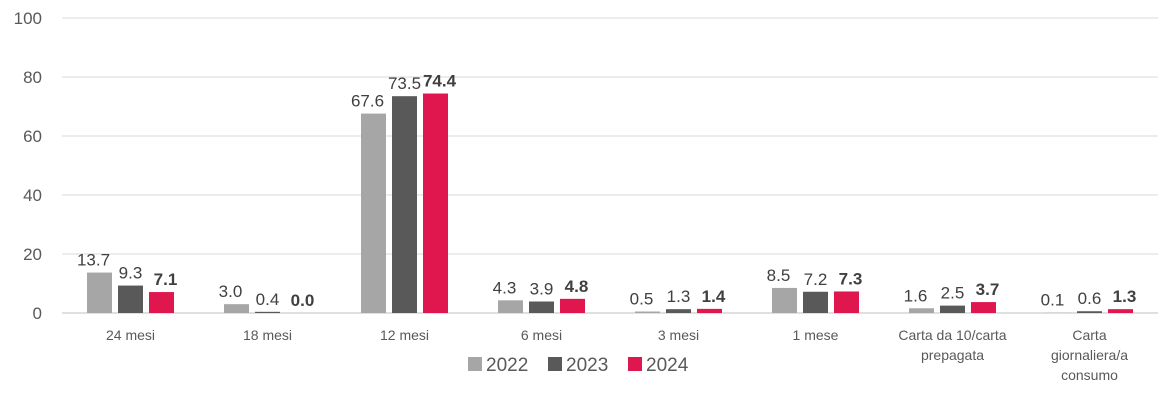 This screenshot has height=403, width=1176. What do you see at coordinates (268, 299) in the screenshot?
I see `data-label-2023: 0.4` at bounding box center [268, 299].